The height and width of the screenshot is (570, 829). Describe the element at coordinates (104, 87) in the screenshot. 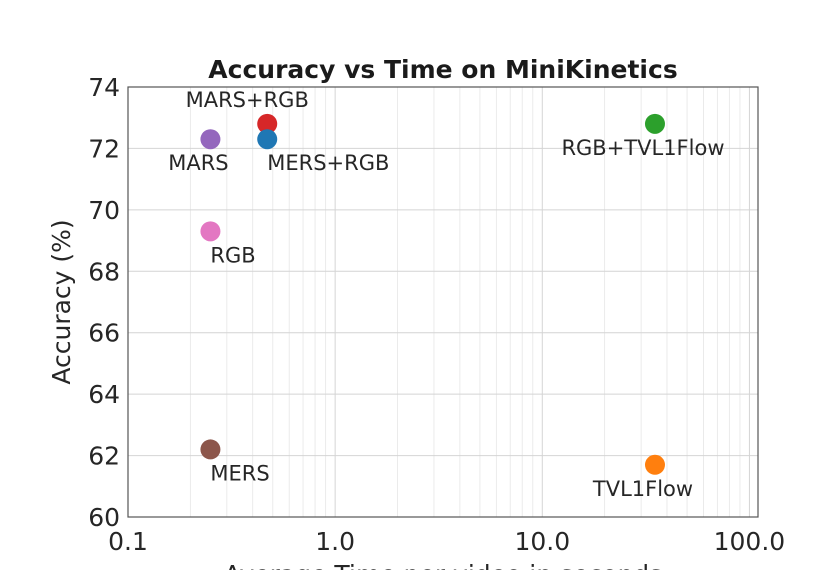

I see `y-tick-label: 74` at that location.